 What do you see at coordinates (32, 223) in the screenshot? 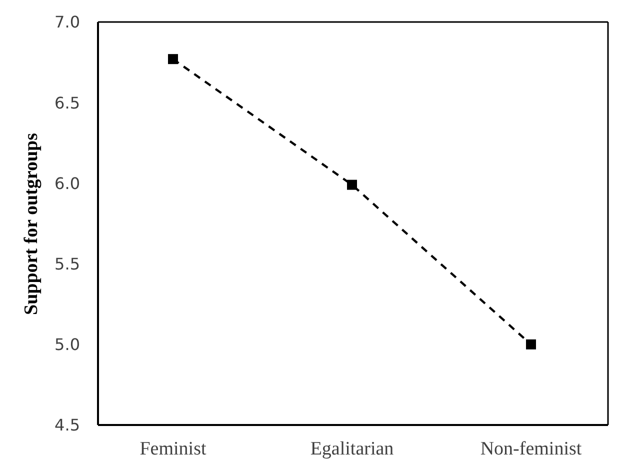
I see `y-axis-title: Support for outgroups` at bounding box center [32, 223].